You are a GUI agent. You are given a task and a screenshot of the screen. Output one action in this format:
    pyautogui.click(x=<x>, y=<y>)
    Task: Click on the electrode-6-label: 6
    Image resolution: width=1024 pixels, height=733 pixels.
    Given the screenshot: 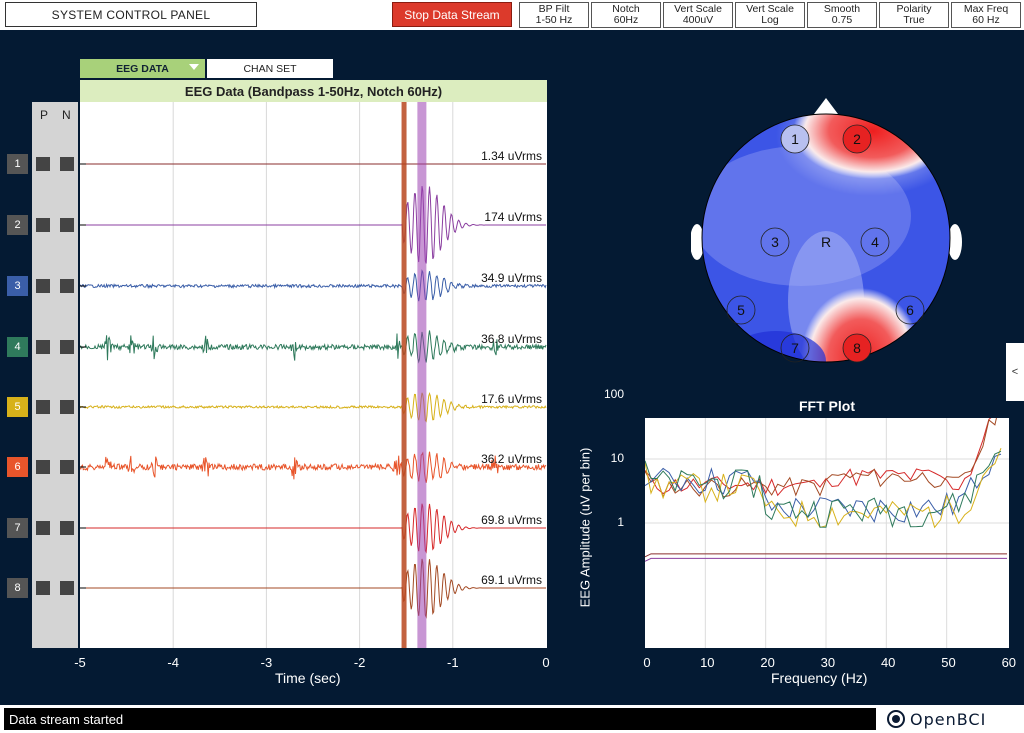 What is the action you would take?
    pyautogui.click(x=910, y=310)
    